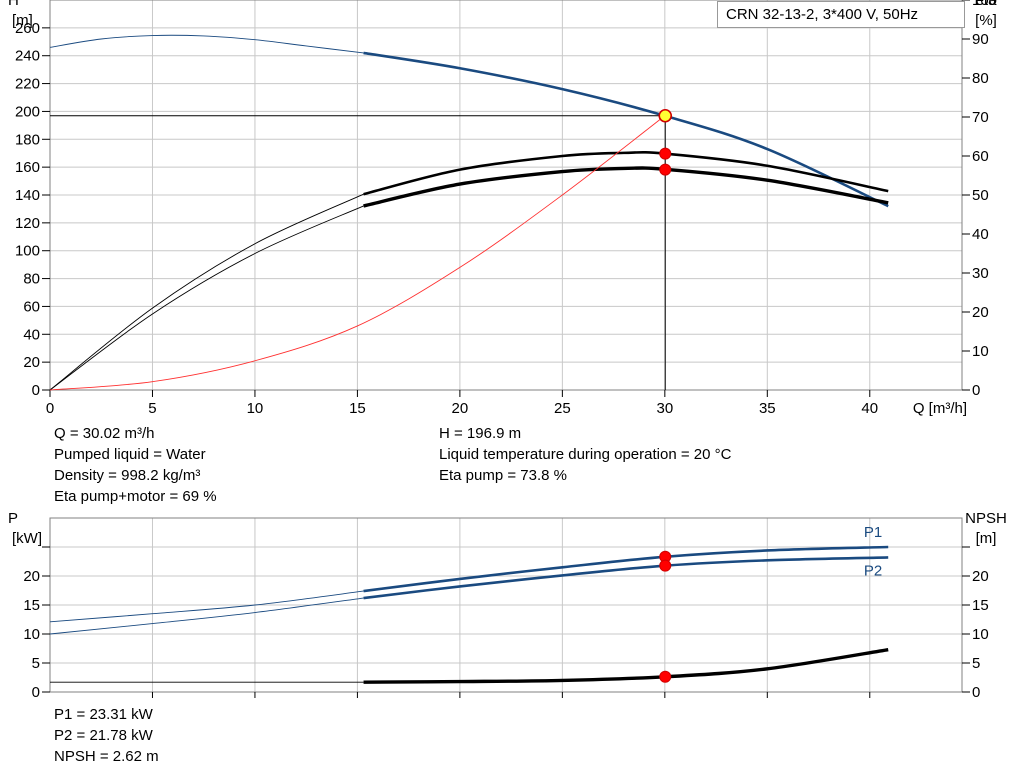  Describe the element at coordinates (31, 334) in the screenshot. I see `y-tick-label-left: 40` at that location.